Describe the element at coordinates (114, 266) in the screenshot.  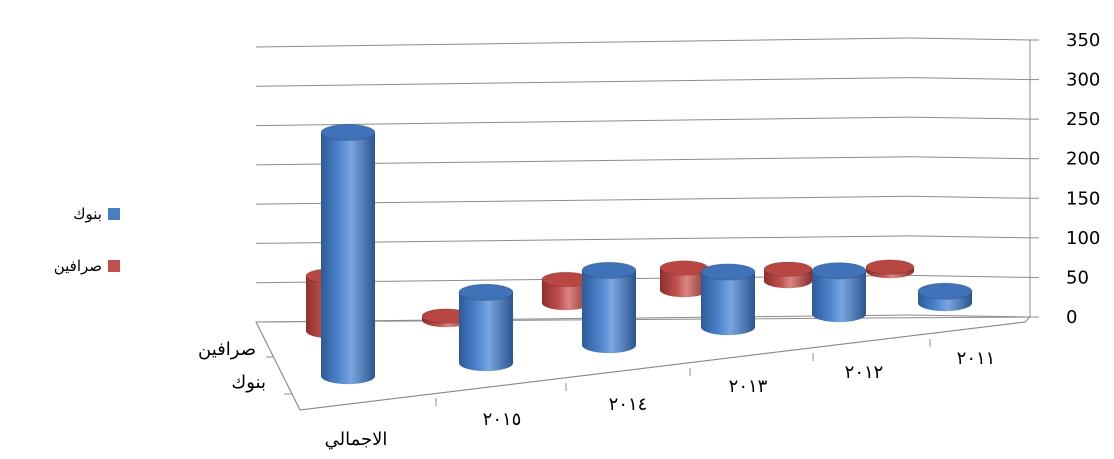
I see `legend-swatch-exchangers` at that location.